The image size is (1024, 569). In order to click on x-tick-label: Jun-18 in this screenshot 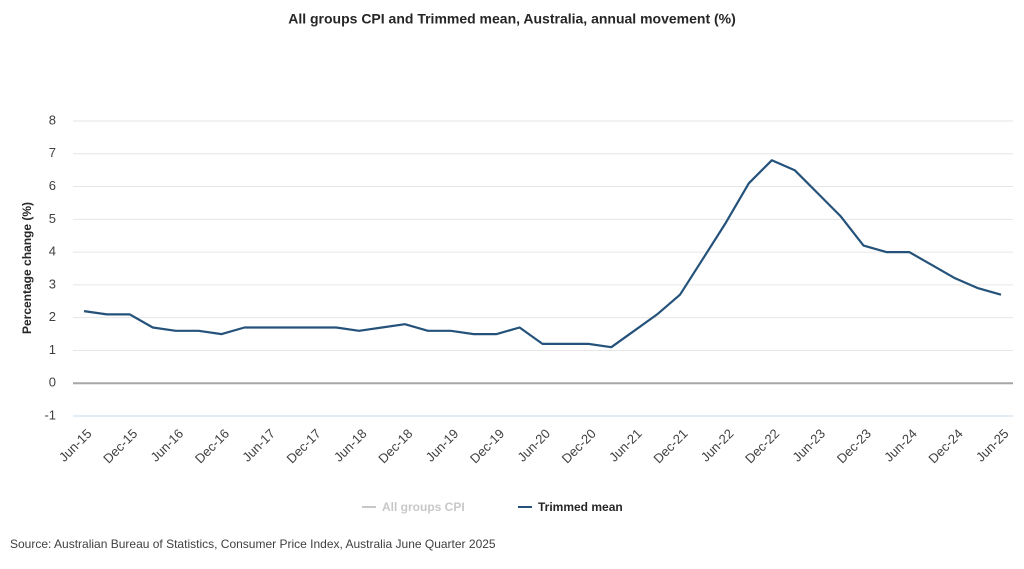, I will do `click(350, 445)`.